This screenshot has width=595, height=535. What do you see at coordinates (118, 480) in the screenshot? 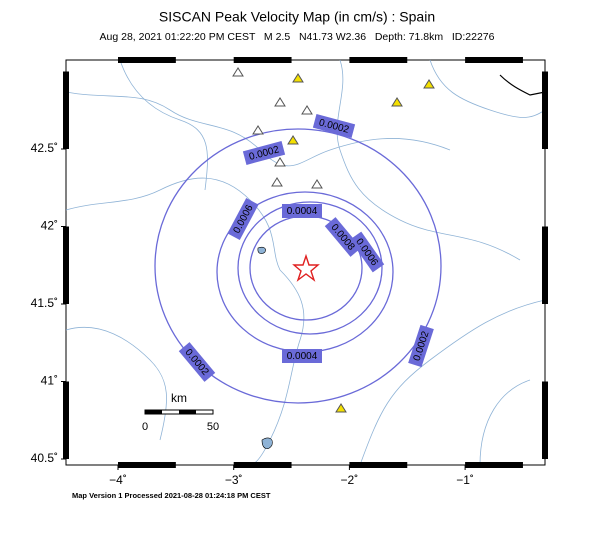
I see `lon-tick-label: −4˚` at bounding box center [118, 480].